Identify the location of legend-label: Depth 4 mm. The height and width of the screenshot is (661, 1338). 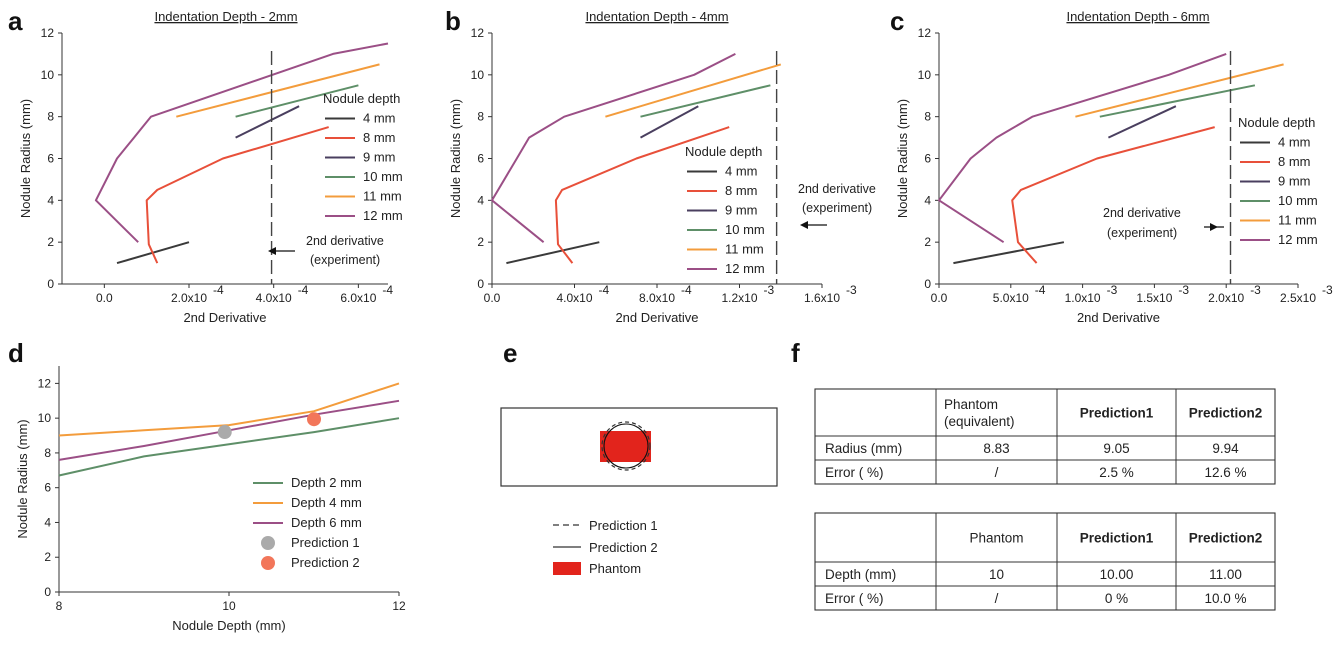
(326, 502).